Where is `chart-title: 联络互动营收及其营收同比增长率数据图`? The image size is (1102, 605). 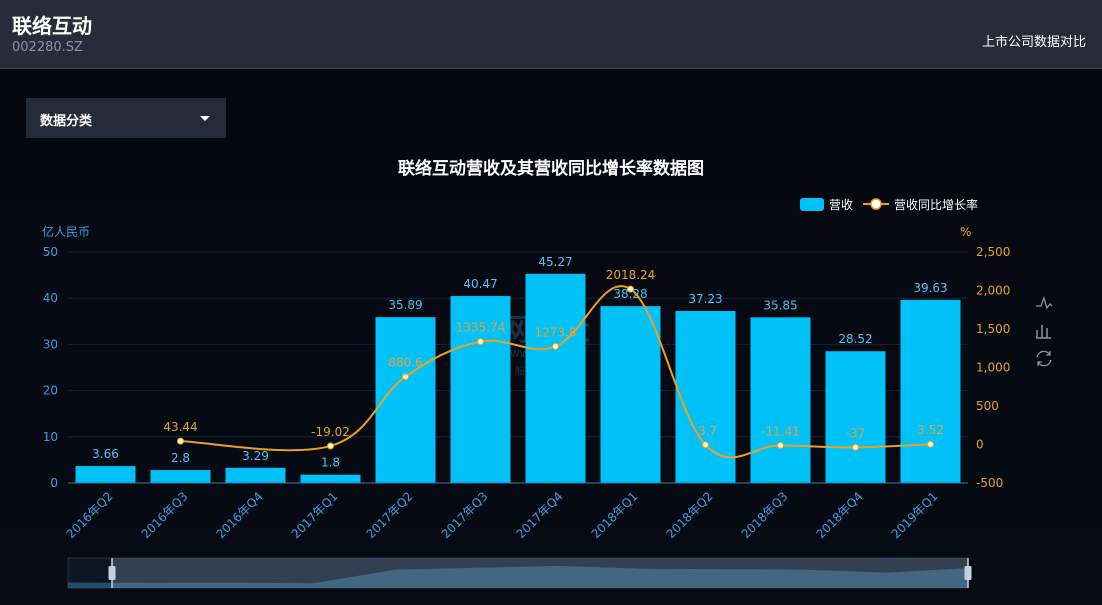 chart-title: 联络互动营收及其营收同比增长率数据图 is located at coordinates (551, 169).